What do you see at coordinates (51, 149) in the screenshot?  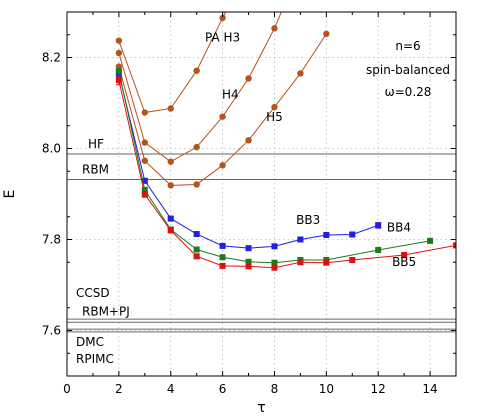 I see `y-tick-label: 8.0` at bounding box center [51, 149].